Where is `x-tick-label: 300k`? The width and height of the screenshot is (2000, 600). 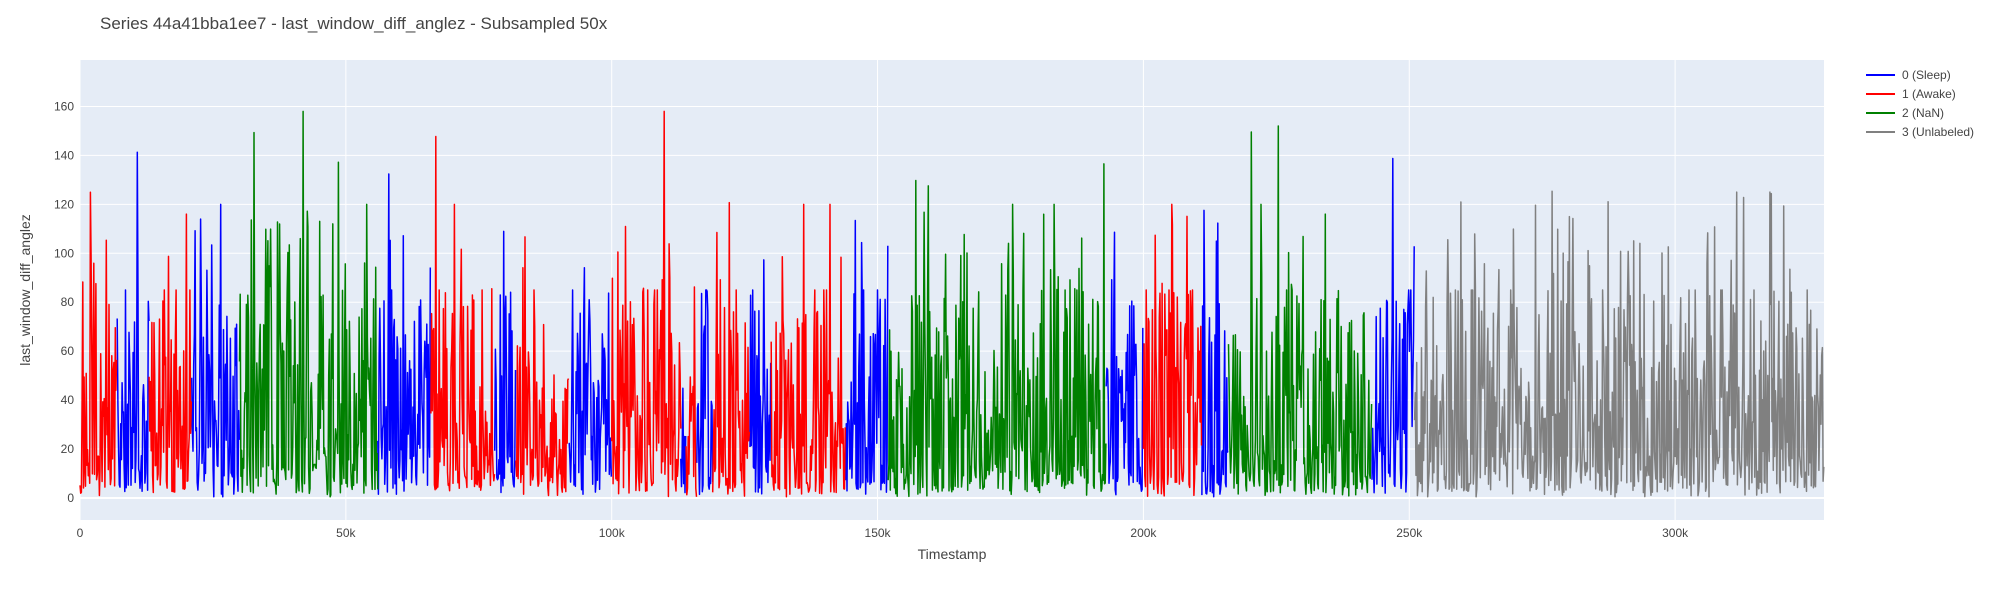 x-tick-label: 300k is located at coordinates (1675, 533).